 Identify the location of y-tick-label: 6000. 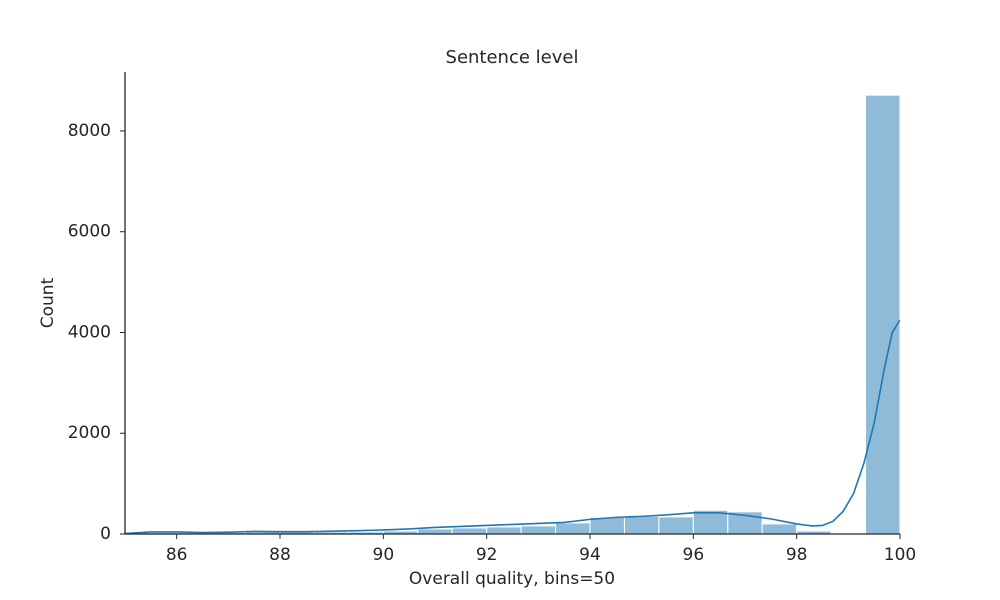
(89, 232).